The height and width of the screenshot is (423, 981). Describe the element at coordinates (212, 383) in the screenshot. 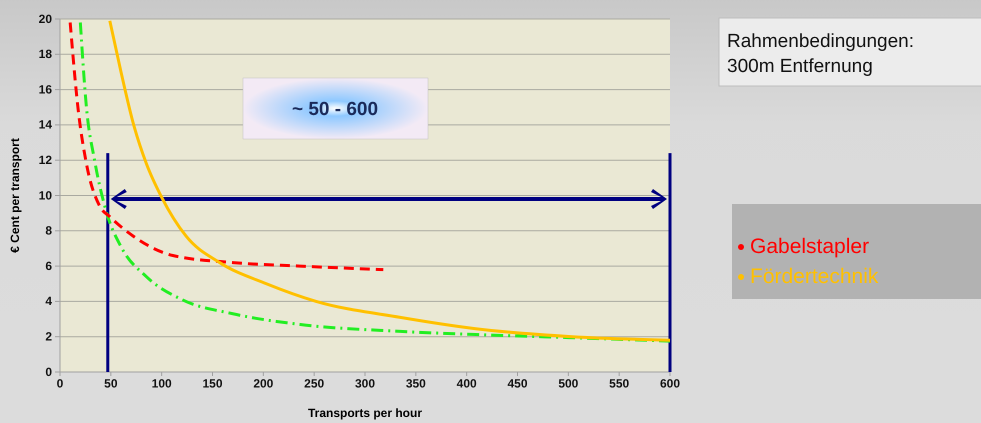

I see `x-tick-label: 150` at that location.